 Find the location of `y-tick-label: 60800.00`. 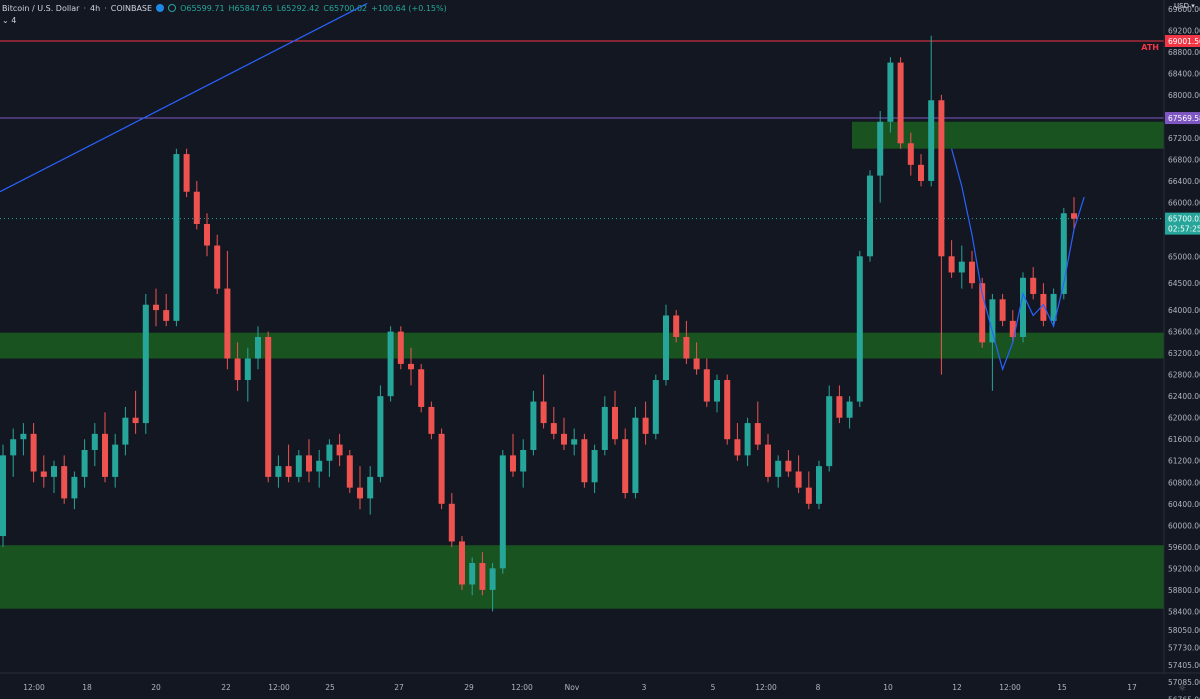

y-tick-label: 60800.00 is located at coordinates (1184, 482).